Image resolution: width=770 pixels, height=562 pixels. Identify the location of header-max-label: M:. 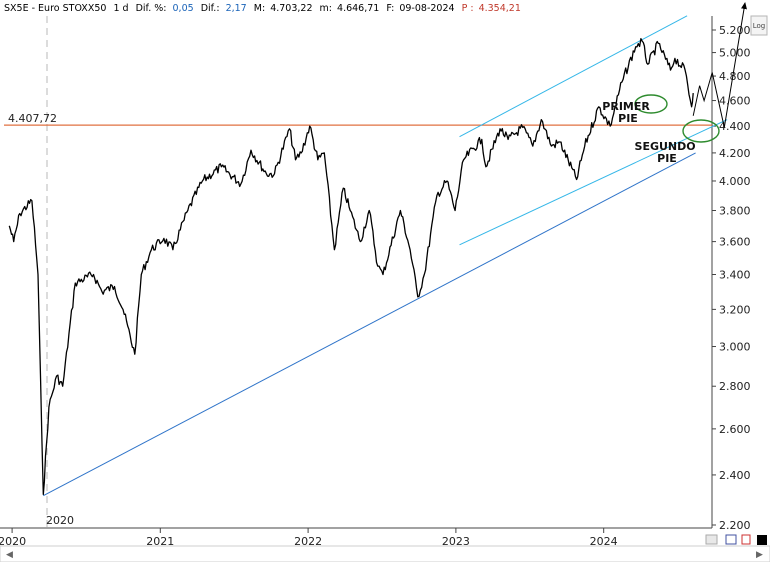
(259, 8).